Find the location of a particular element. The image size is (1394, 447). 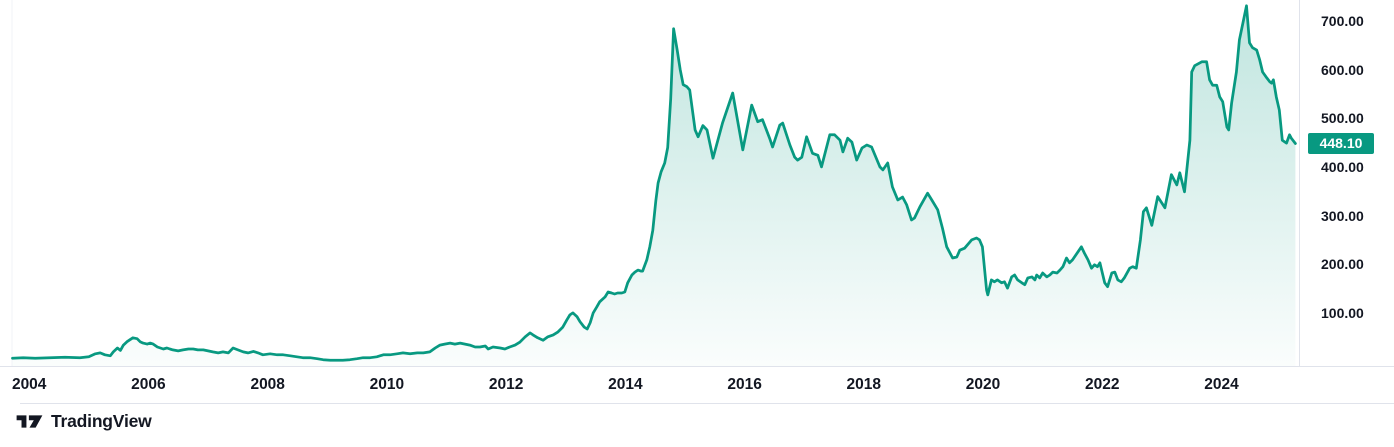

x-tick-label: 2018 is located at coordinates (864, 384).